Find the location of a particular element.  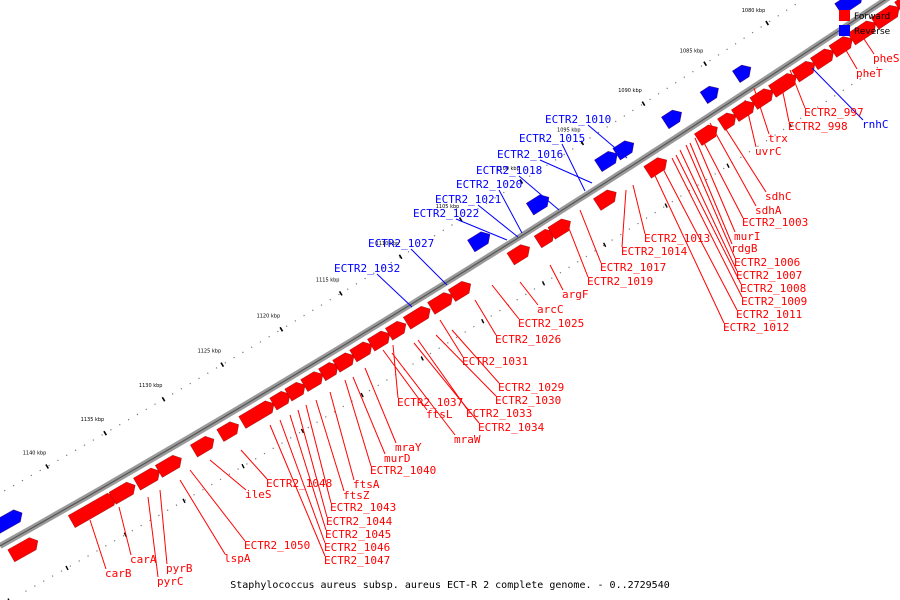

gene-label: ECTR2_1033 is located at coordinates (499, 413).